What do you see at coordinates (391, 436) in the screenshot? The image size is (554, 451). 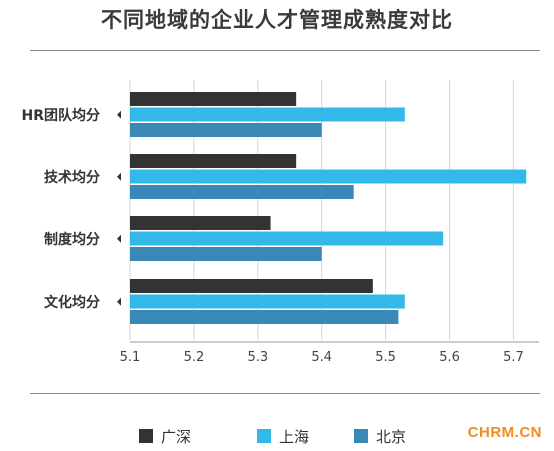 I see `legend-label-2: 北京` at bounding box center [391, 436].